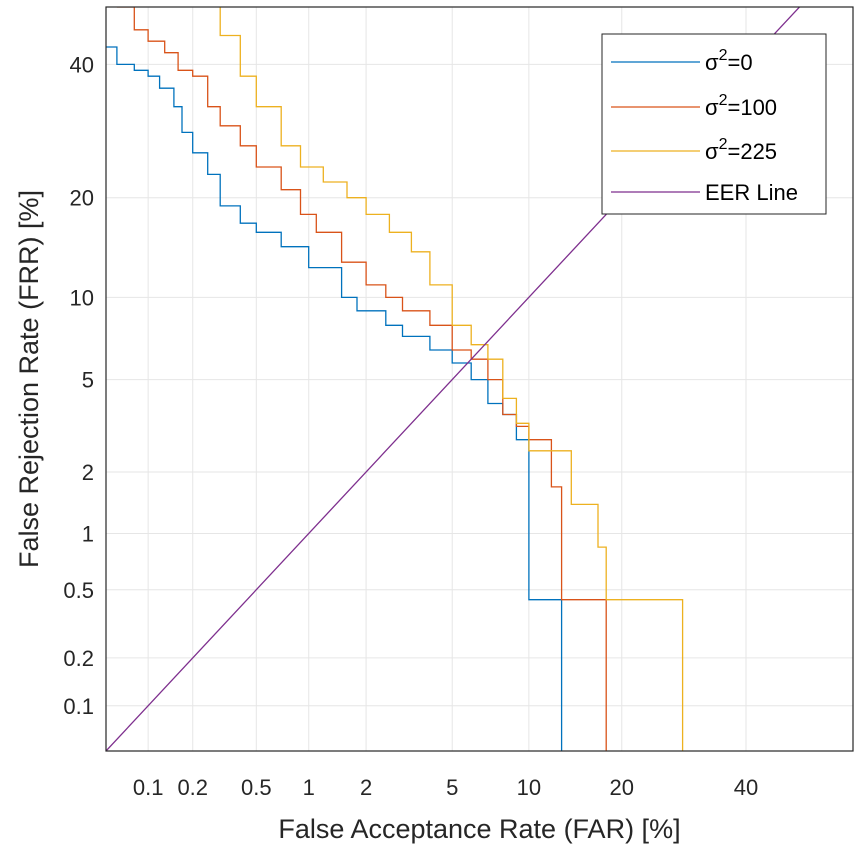  I want to click on legend-entry-label: EER Line, so click(751, 192).